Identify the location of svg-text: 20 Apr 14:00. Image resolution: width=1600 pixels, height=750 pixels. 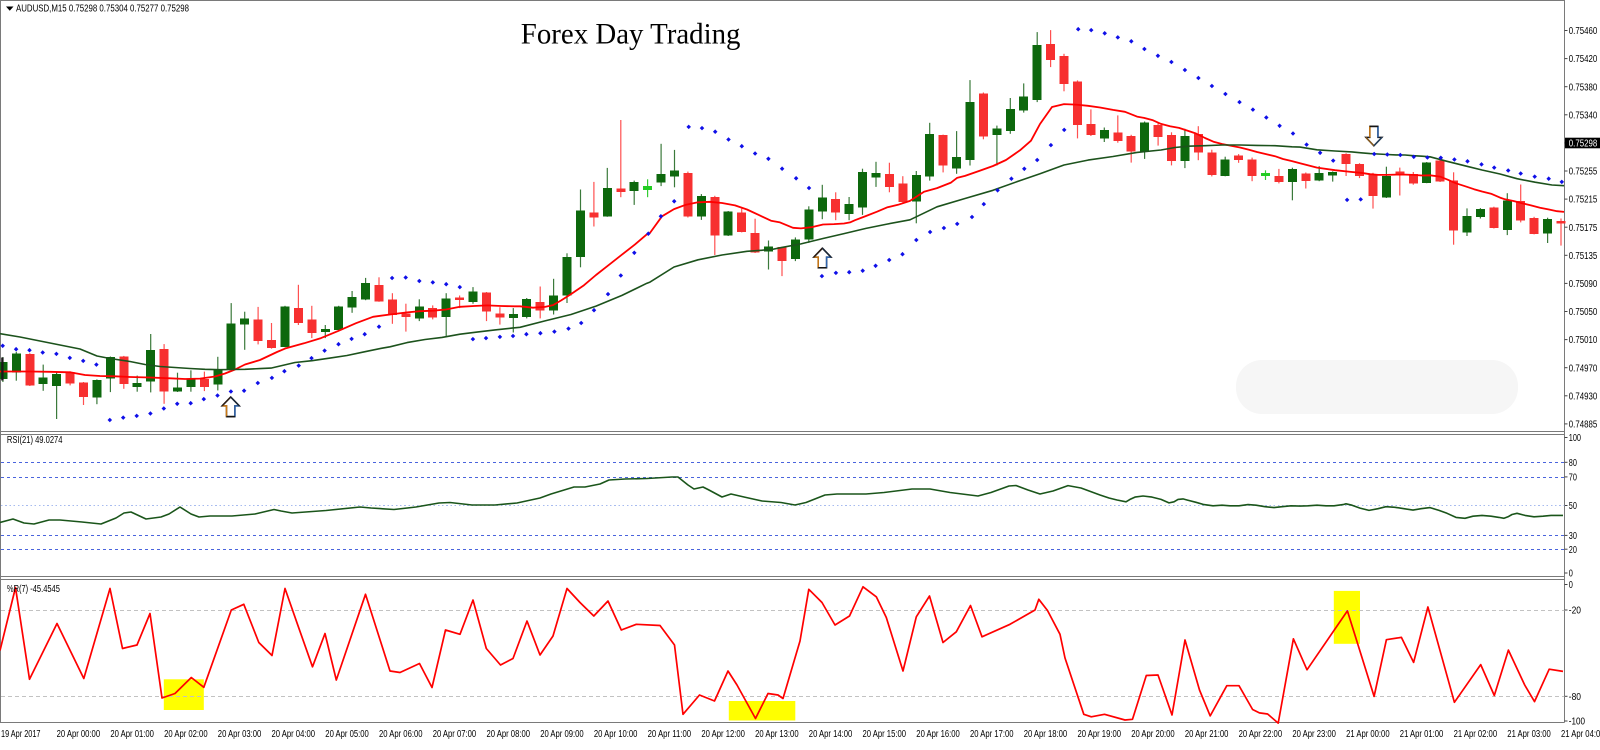
(831, 734).